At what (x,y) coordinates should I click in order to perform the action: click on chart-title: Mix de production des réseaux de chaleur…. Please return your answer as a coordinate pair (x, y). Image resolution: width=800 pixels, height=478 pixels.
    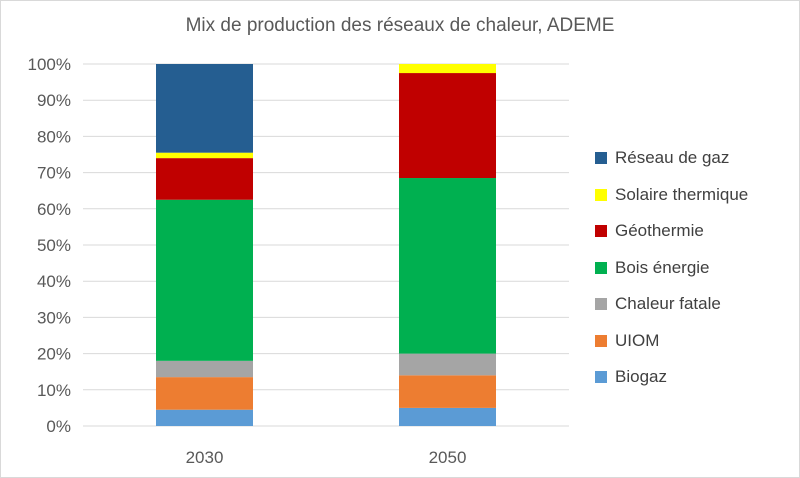
    Looking at the image, I should click on (400, 25).